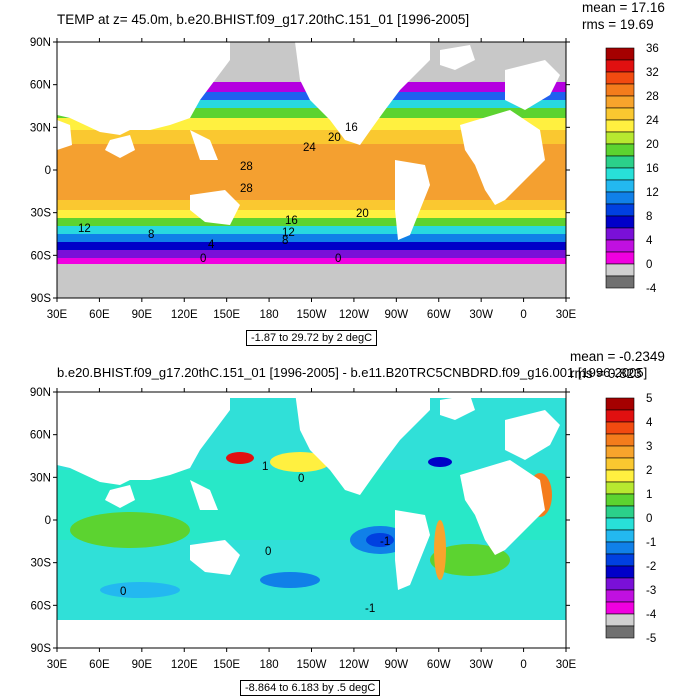 The image size is (700, 700). I want to click on contour-label: 28, so click(246, 189).